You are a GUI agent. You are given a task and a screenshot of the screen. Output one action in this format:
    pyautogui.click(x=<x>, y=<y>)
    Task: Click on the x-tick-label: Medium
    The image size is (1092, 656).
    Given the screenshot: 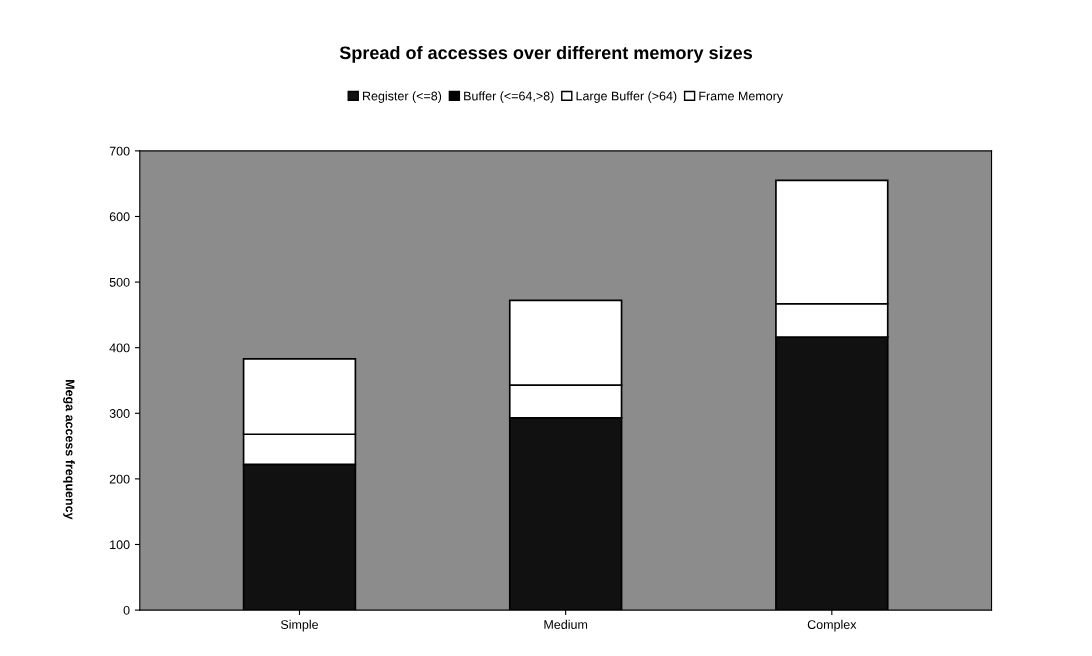 What is the action you would take?
    pyautogui.click(x=566, y=624)
    